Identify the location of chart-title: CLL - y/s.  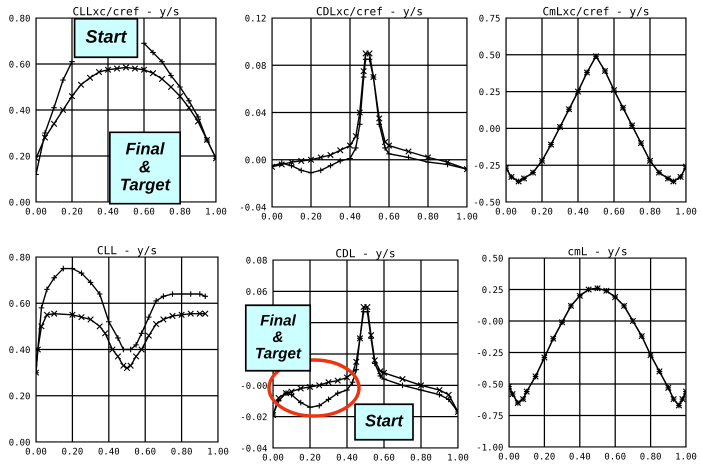
(127, 251).